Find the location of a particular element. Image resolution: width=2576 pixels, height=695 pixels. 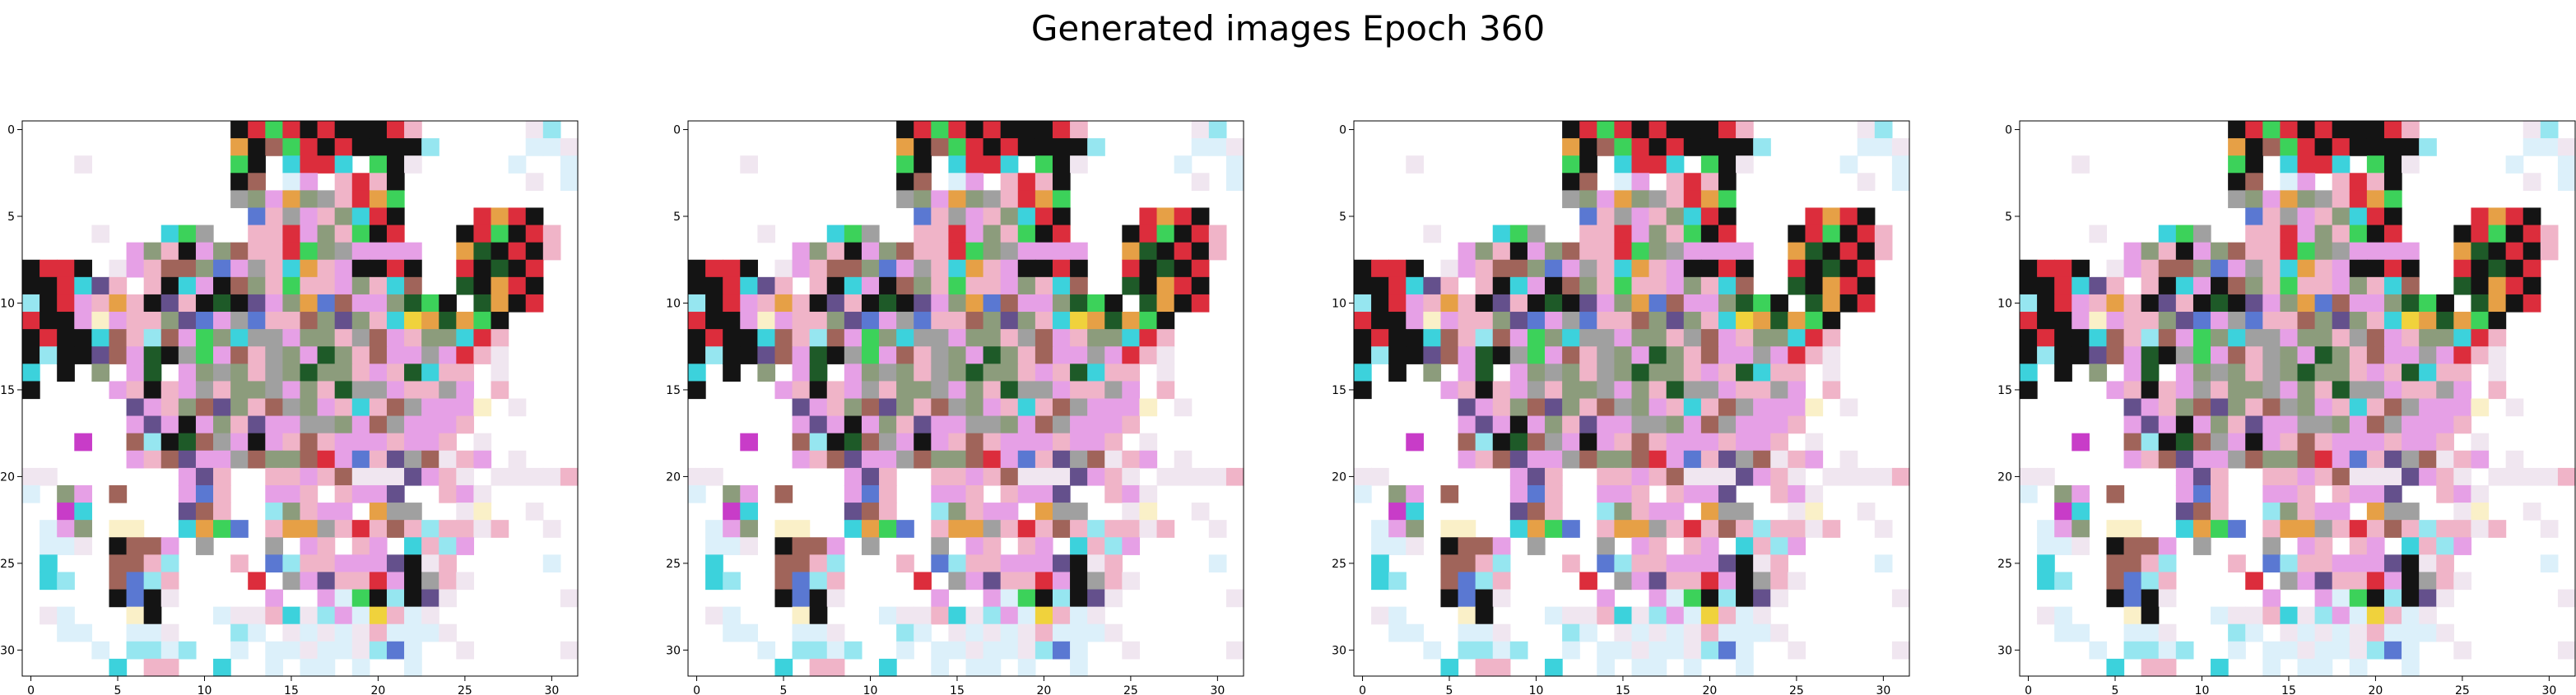

y-tick-label: 20 is located at coordinates (1339, 477).